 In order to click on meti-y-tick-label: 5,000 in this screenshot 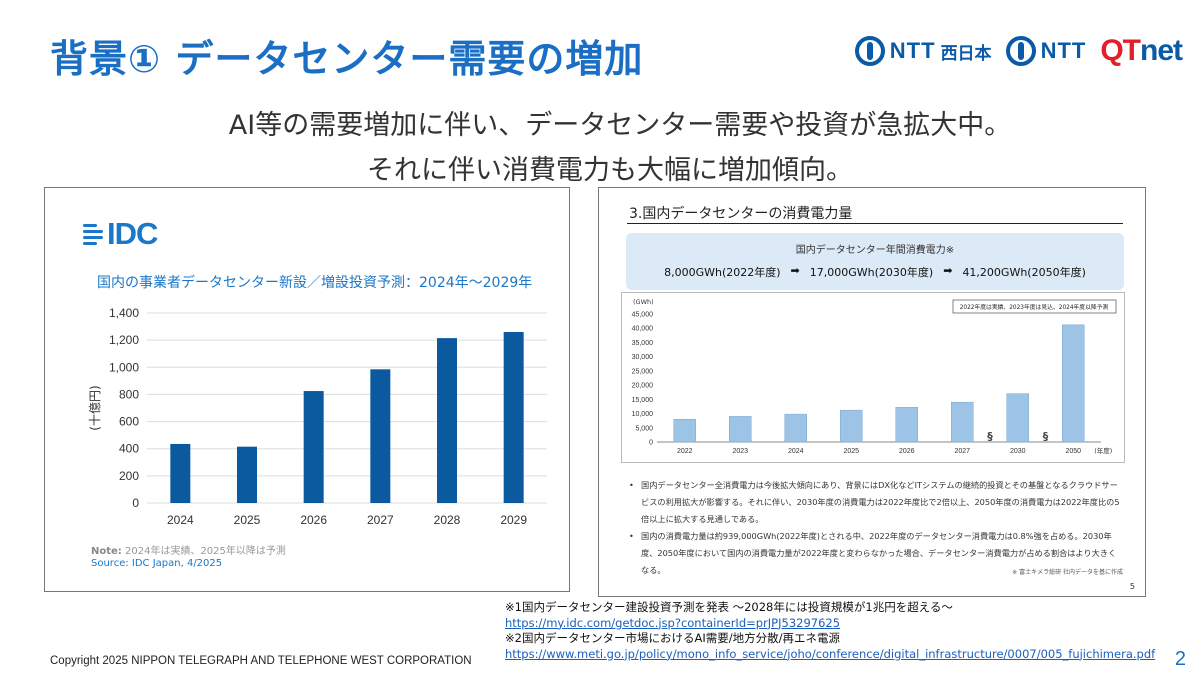, I will do `click(644, 428)`.